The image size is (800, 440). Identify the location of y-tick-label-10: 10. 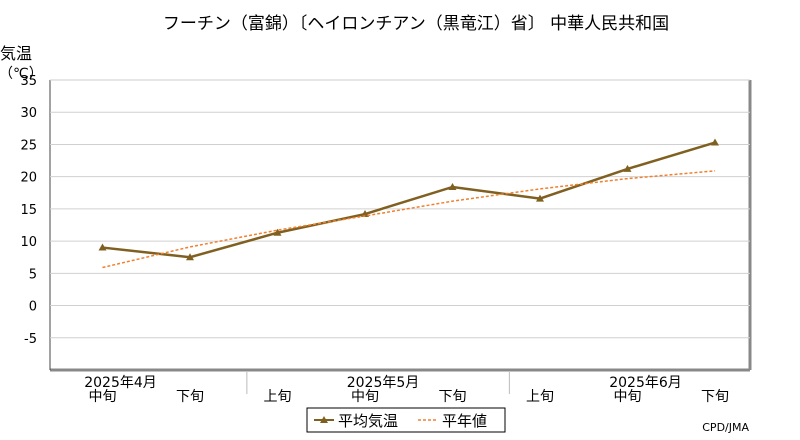
(28, 242).